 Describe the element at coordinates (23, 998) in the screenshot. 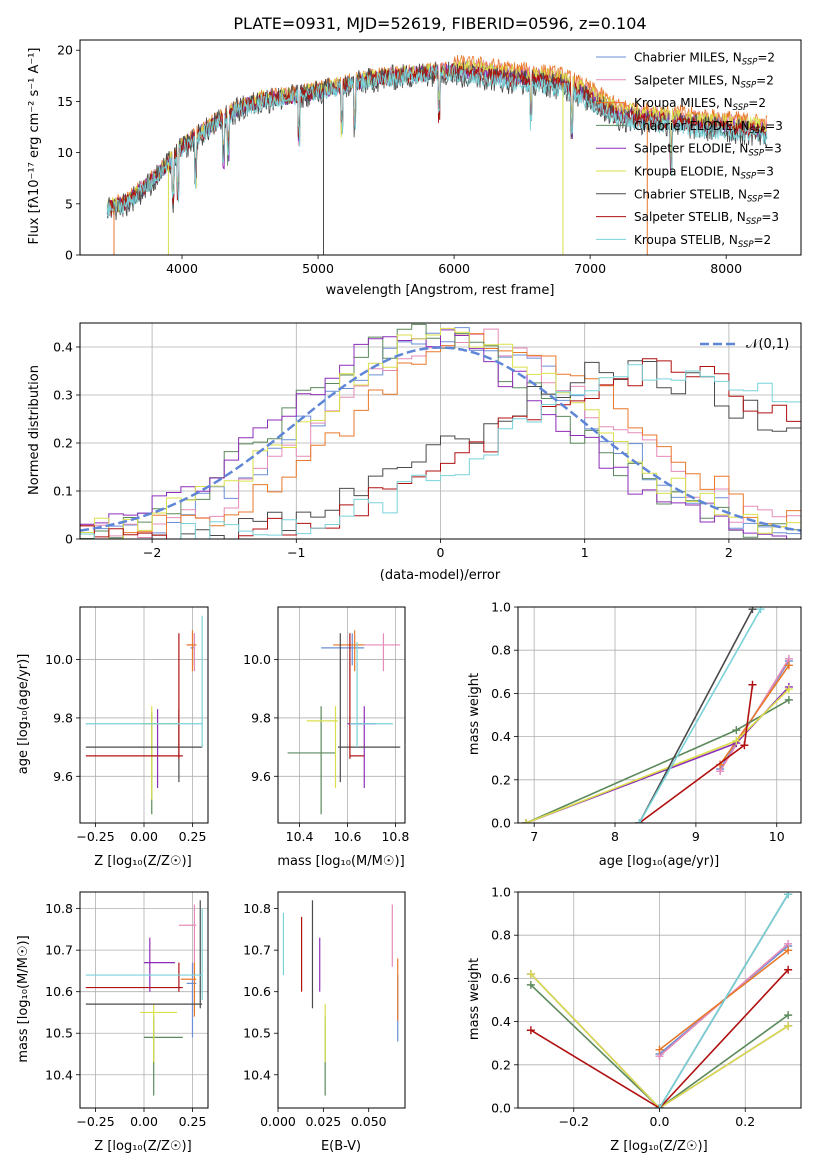

I see `mass-z-ylabel: mass [log₁₀(M/M☉)]` at that location.